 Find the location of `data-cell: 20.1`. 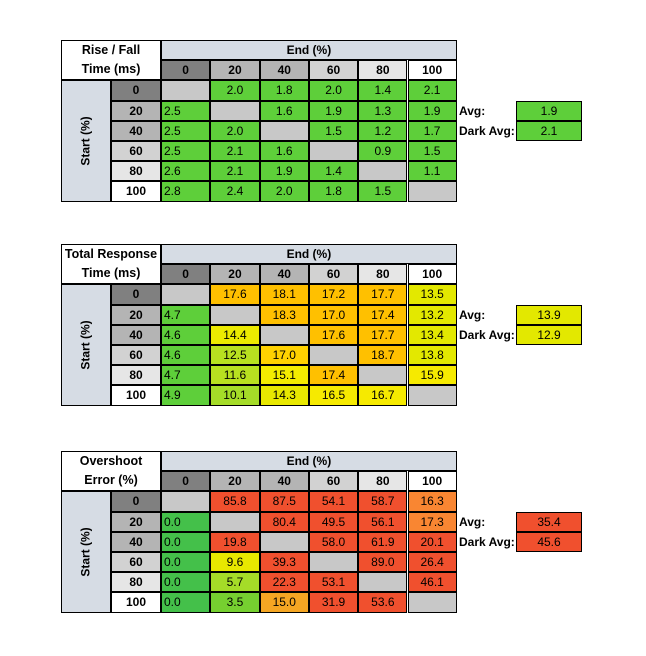

data-cell: 20.1 is located at coordinates (432, 541).